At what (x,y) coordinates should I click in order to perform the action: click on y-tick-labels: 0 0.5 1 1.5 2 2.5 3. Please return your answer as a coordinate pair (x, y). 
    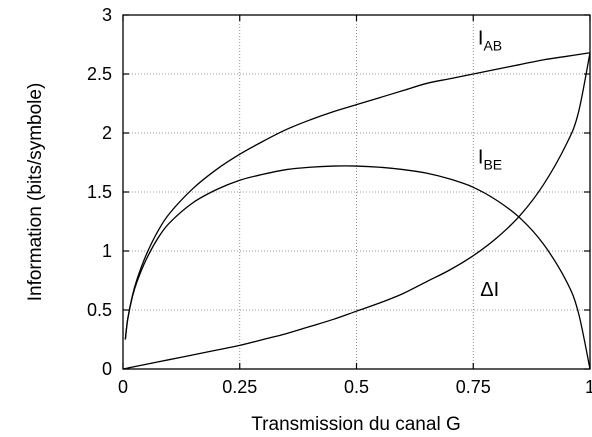
    Looking at the image, I should click on (99, 192).